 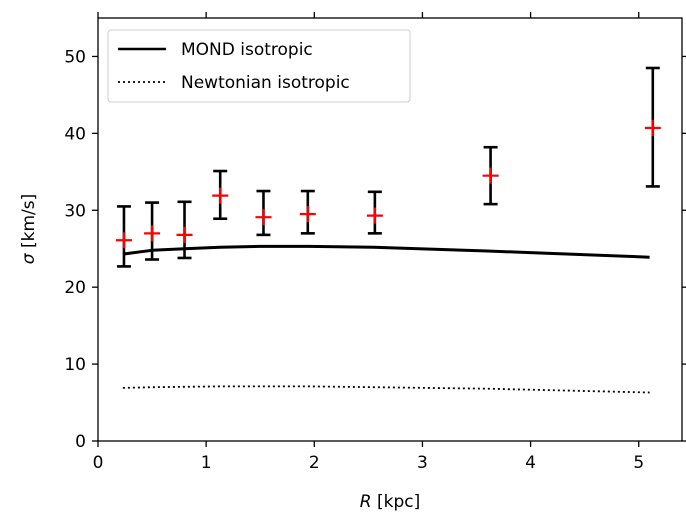 What do you see at coordinates (75, 288) in the screenshot?
I see `y-tick-label: 20` at bounding box center [75, 288].